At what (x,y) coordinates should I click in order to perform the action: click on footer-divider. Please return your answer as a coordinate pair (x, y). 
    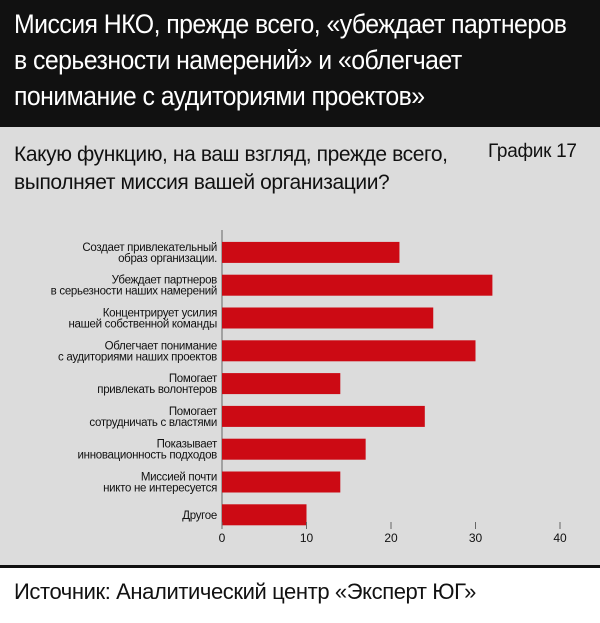
    Looking at the image, I should click on (300, 566).